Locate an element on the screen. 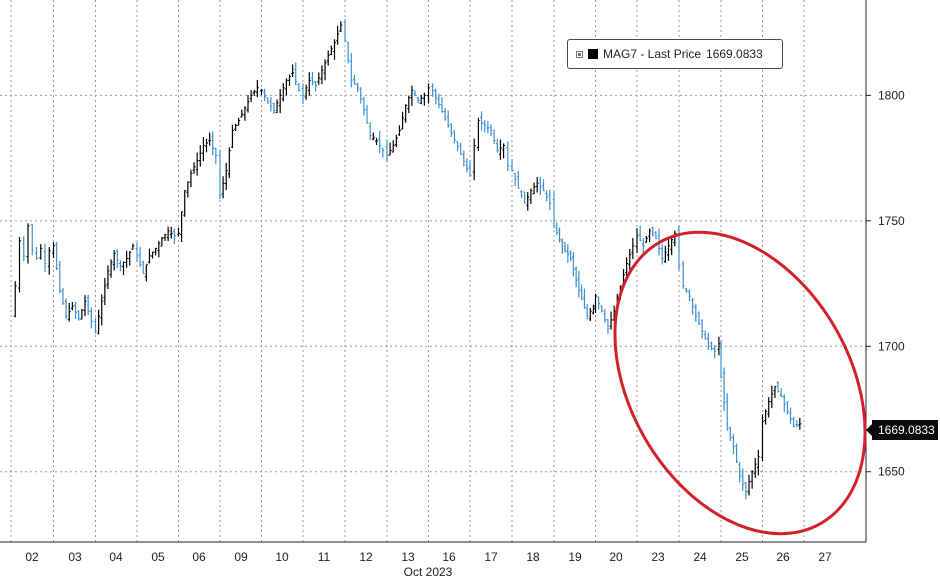  x-axis-label: Oct 2023 is located at coordinates (428, 572).